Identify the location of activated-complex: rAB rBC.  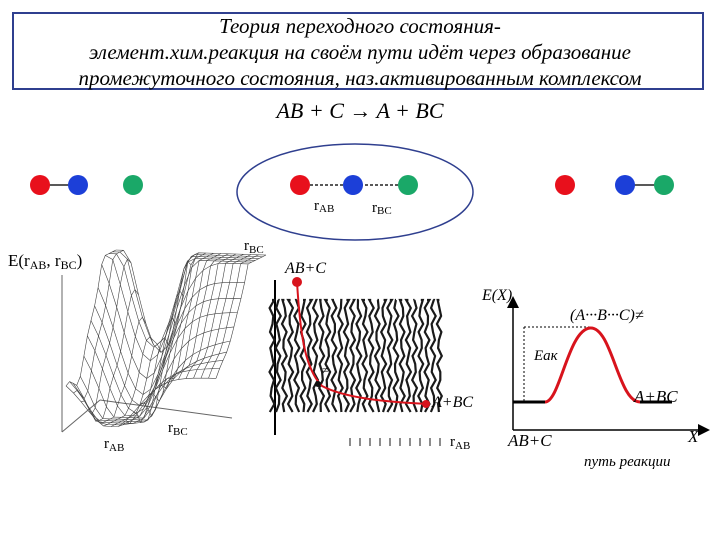
(354, 196).